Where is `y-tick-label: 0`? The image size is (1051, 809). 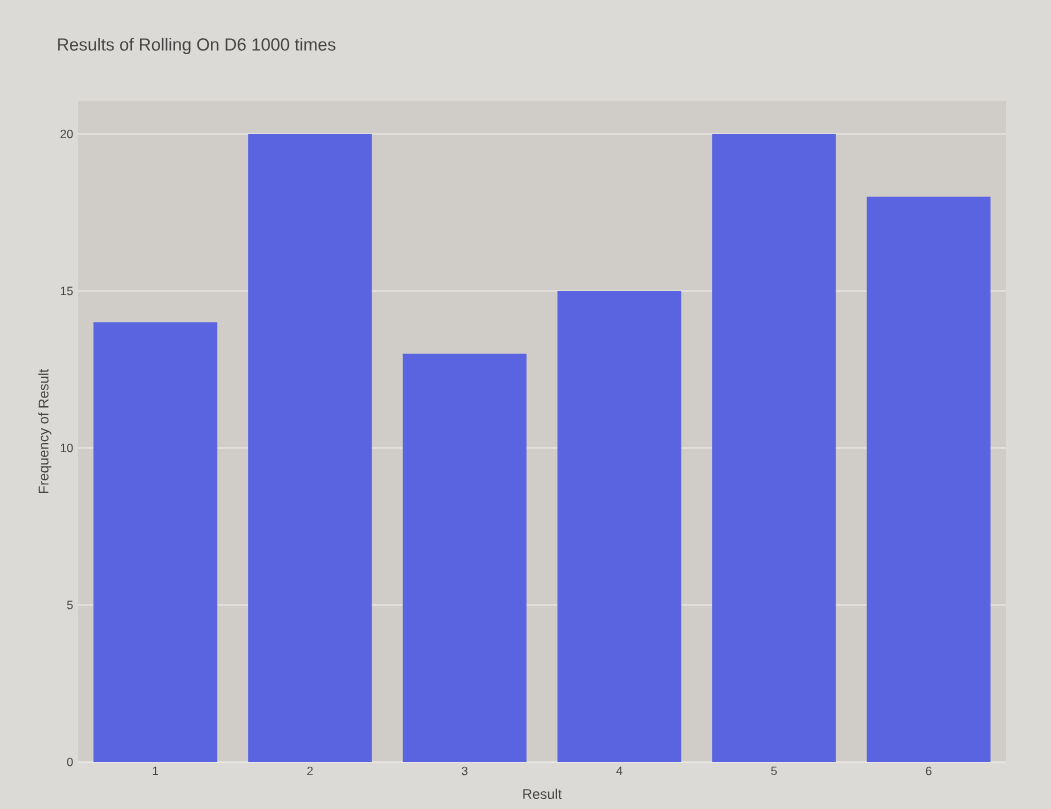
y-tick-label: 0 is located at coordinates (70, 762).